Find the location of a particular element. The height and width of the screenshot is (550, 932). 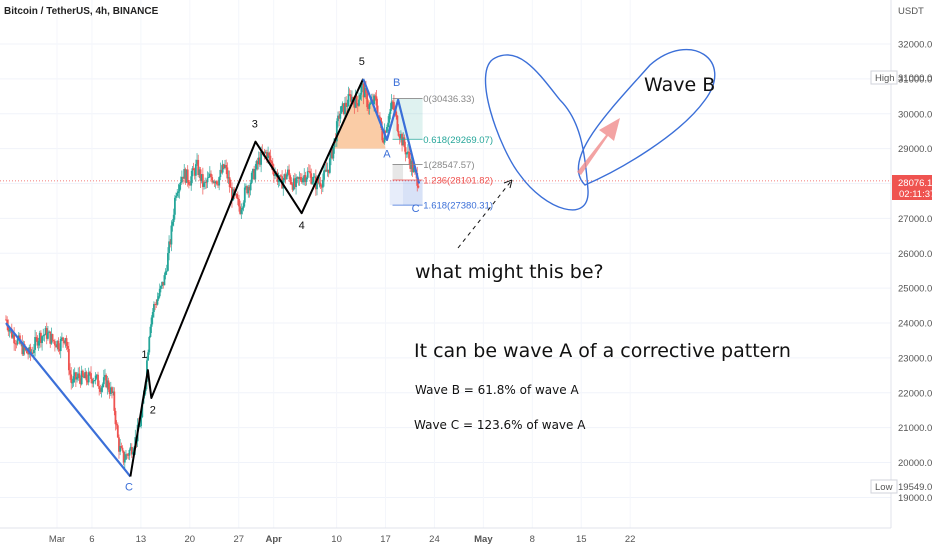

fib-label: 1.236(28101.82) is located at coordinates (458, 180).